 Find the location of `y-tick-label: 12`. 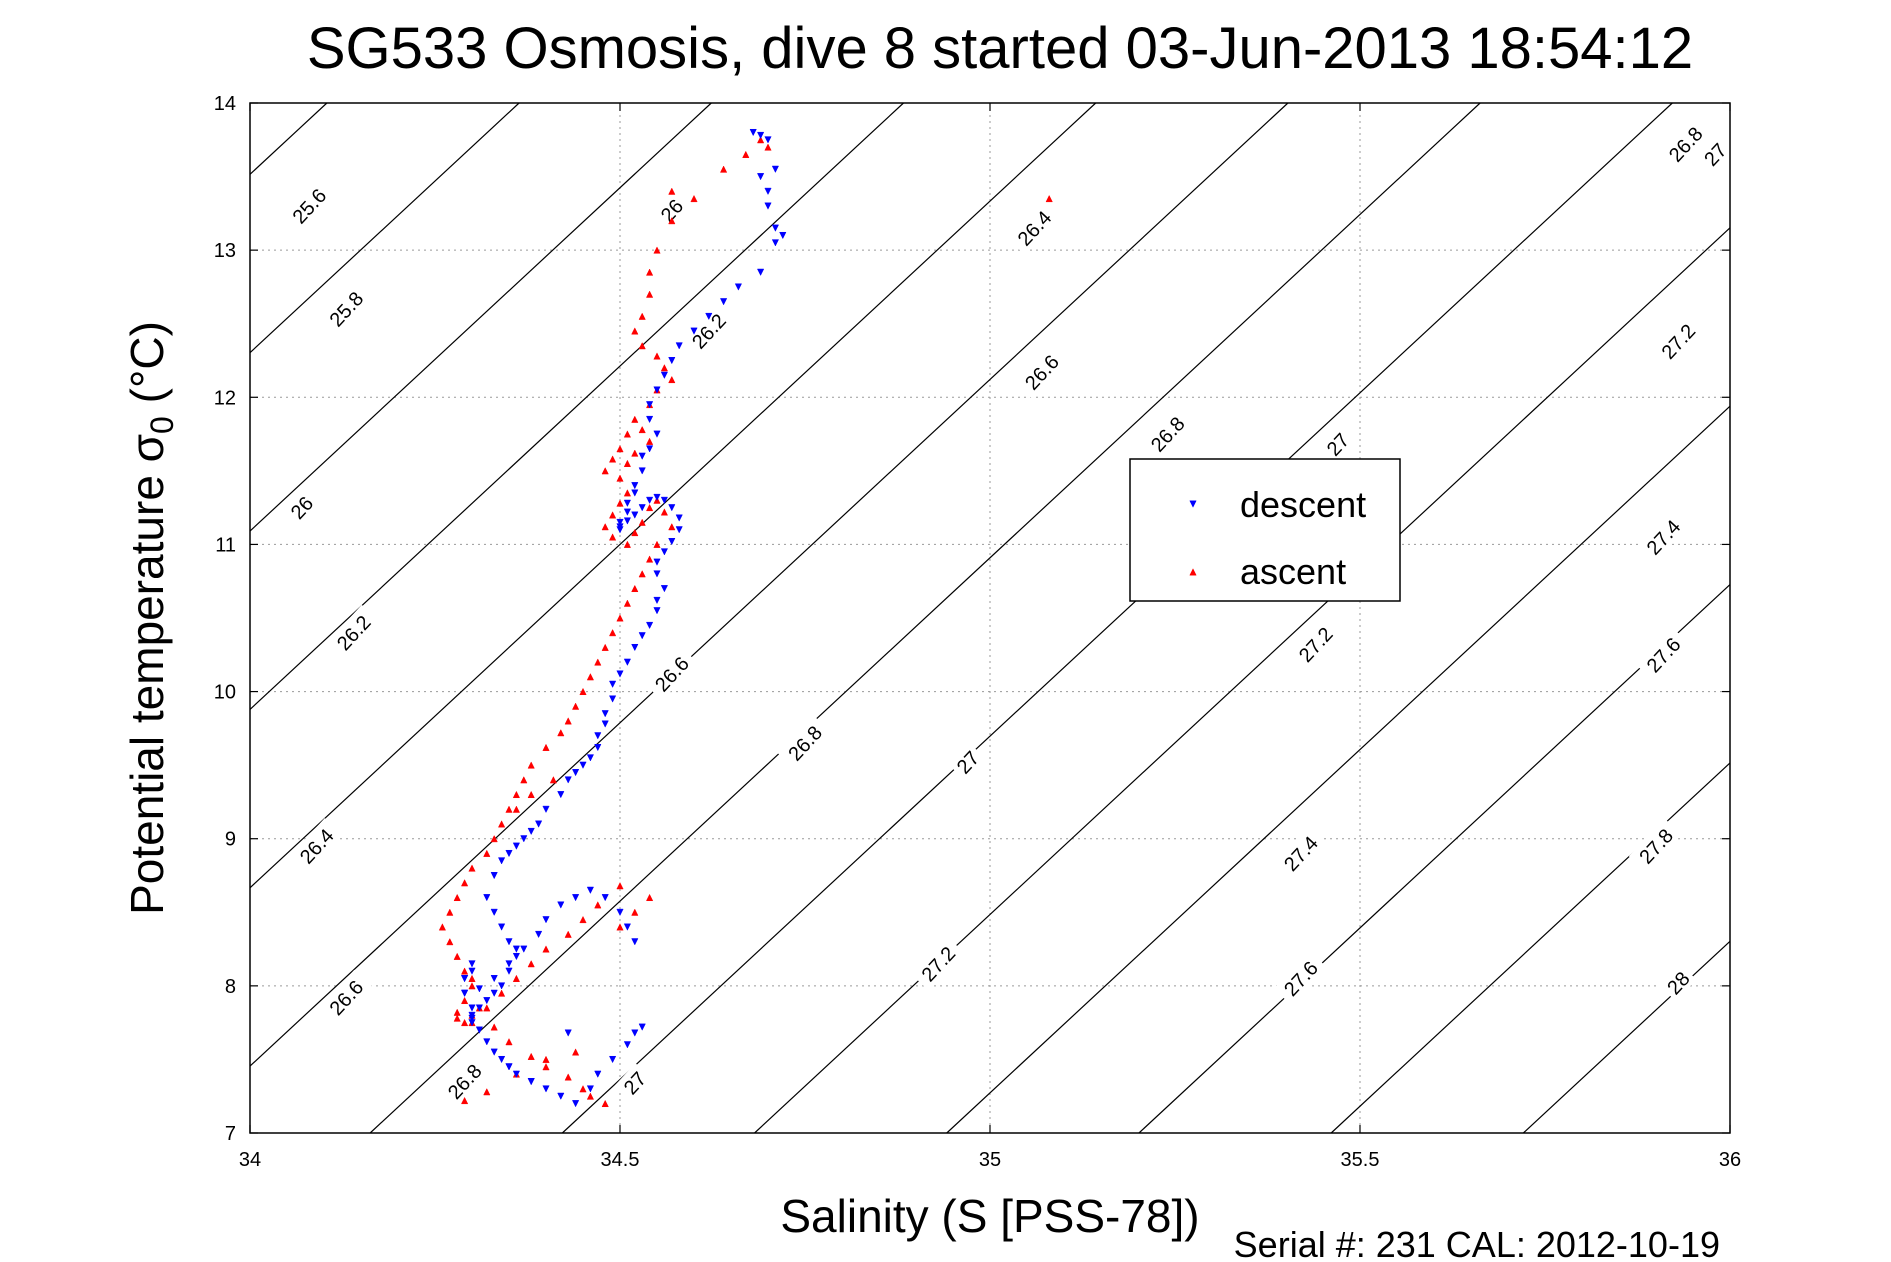

y-tick-label: 12 is located at coordinates (225, 398).